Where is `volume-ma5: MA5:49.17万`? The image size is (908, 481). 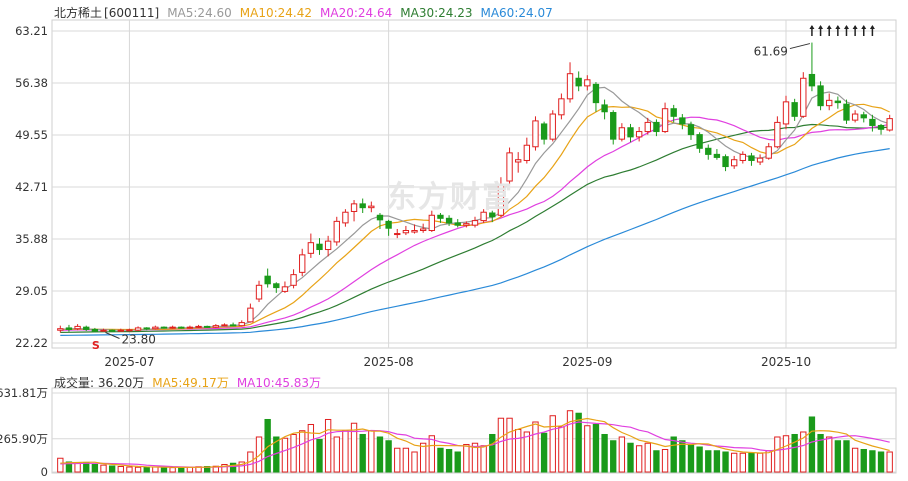 volume-ma5: MA5:49.17万 is located at coordinates (190, 383).